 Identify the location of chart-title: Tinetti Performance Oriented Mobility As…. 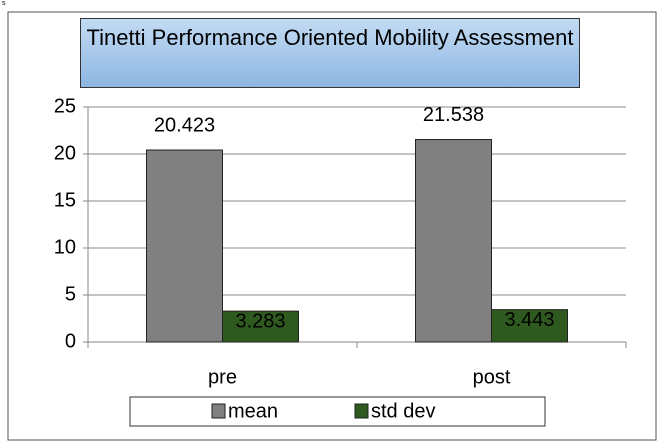
(330, 53).